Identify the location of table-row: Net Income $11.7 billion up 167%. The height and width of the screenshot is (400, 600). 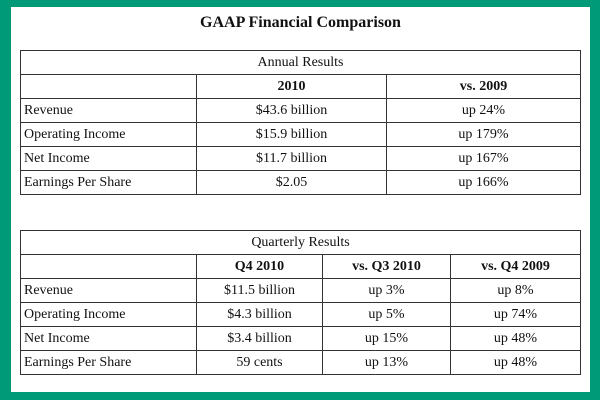
(300, 158).